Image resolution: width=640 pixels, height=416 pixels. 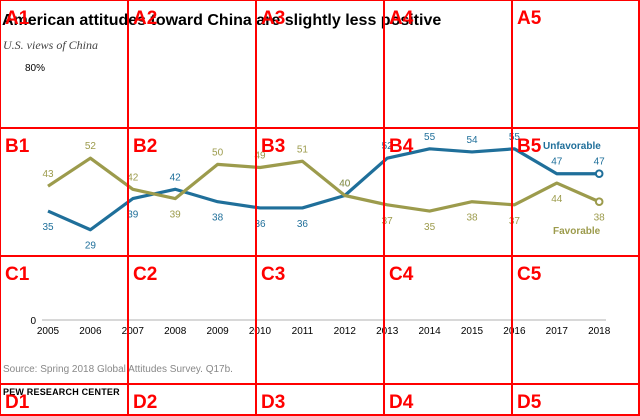 I want to click on brand-label: PEW RESEARCH CENTER, so click(x=61, y=392).